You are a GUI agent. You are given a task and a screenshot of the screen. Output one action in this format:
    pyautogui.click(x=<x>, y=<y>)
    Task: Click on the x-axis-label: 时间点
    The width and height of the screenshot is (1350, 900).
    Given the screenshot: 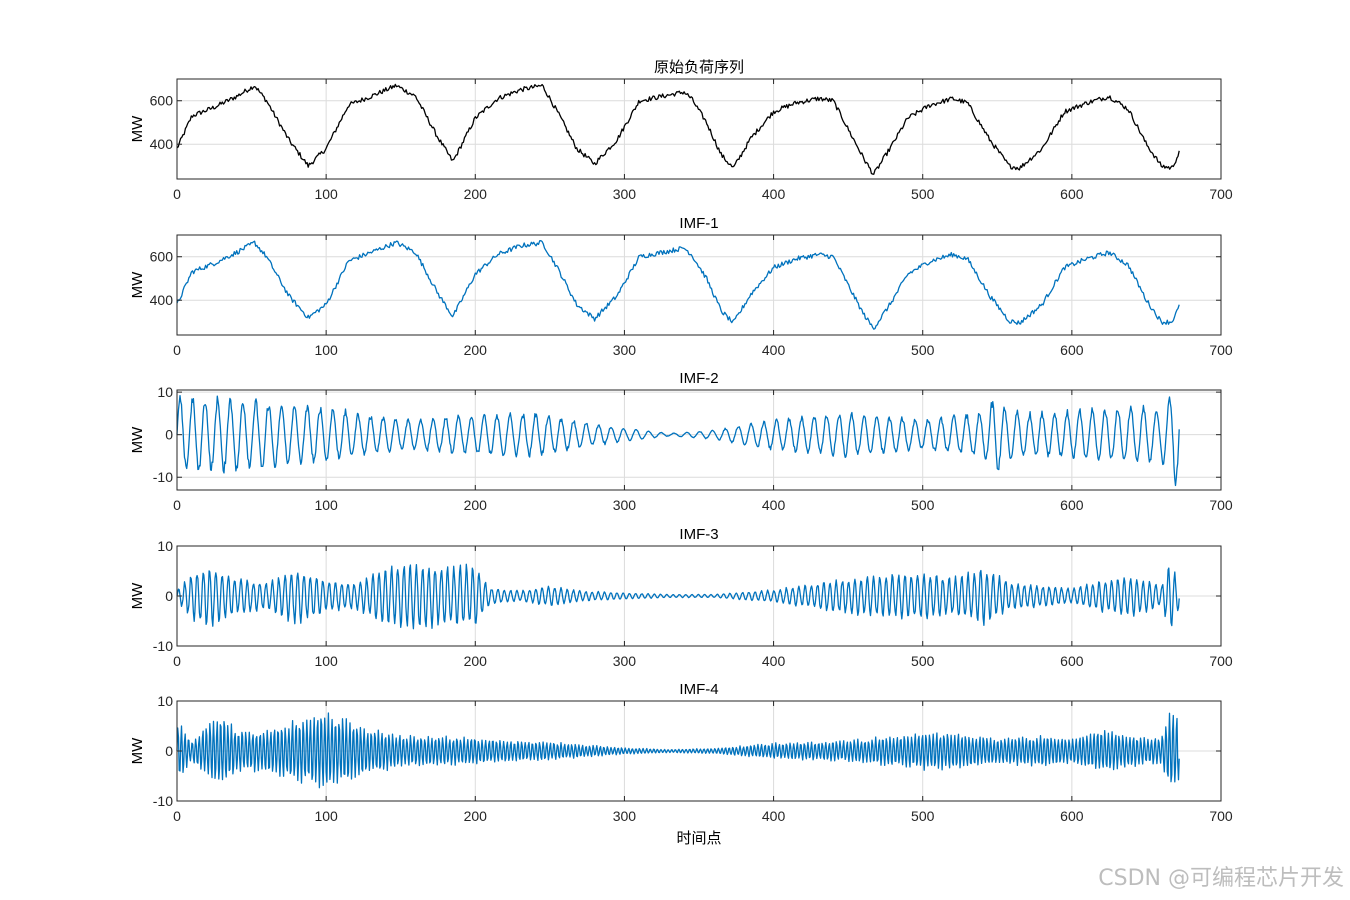 What is the action you would take?
    pyautogui.click(x=698, y=838)
    